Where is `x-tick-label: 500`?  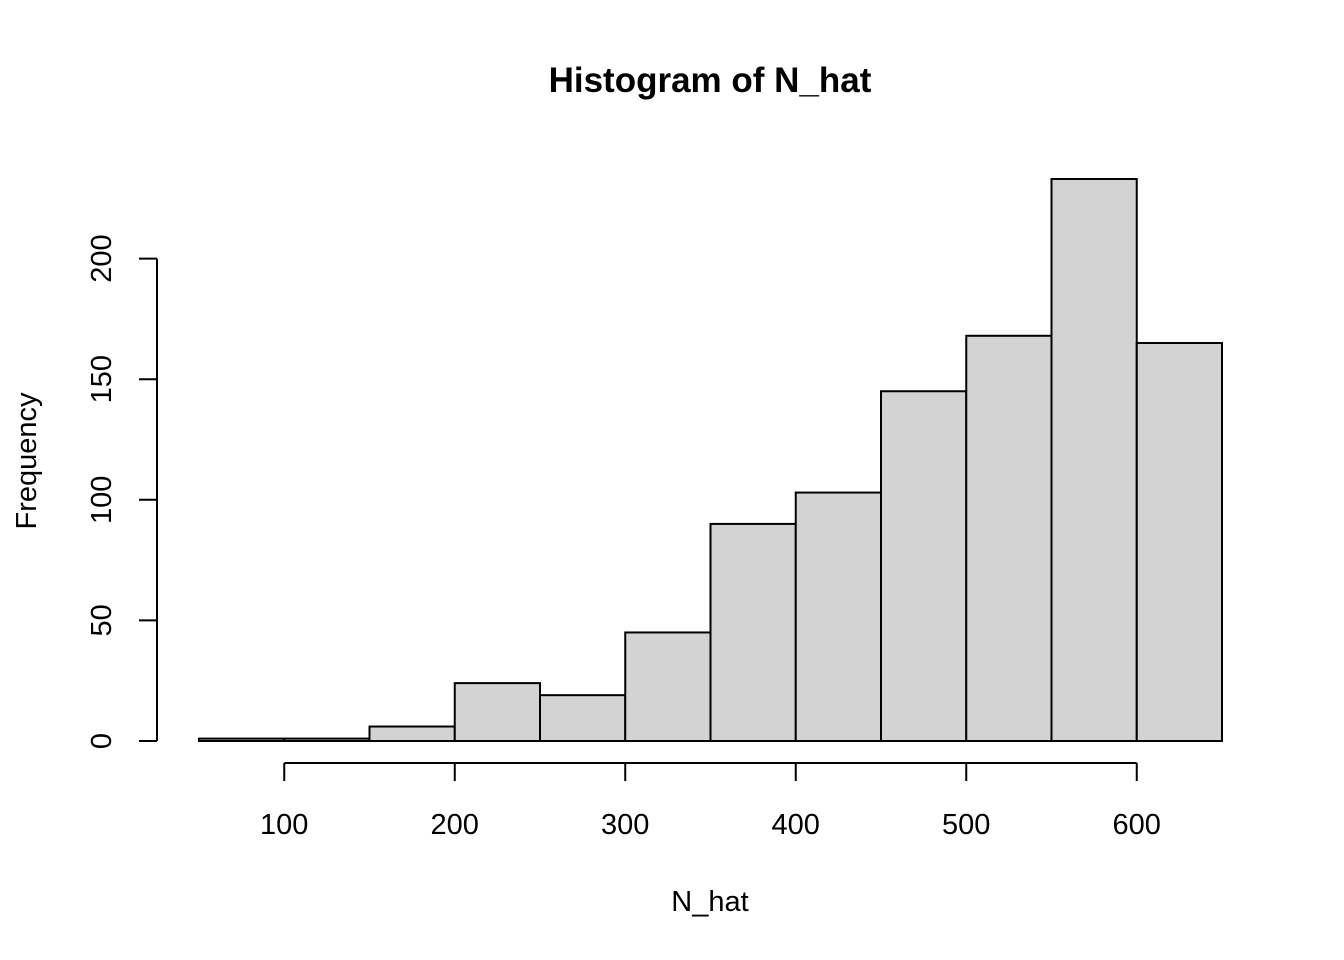
x-tick-label: 500 is located at coordinates (966, 825).